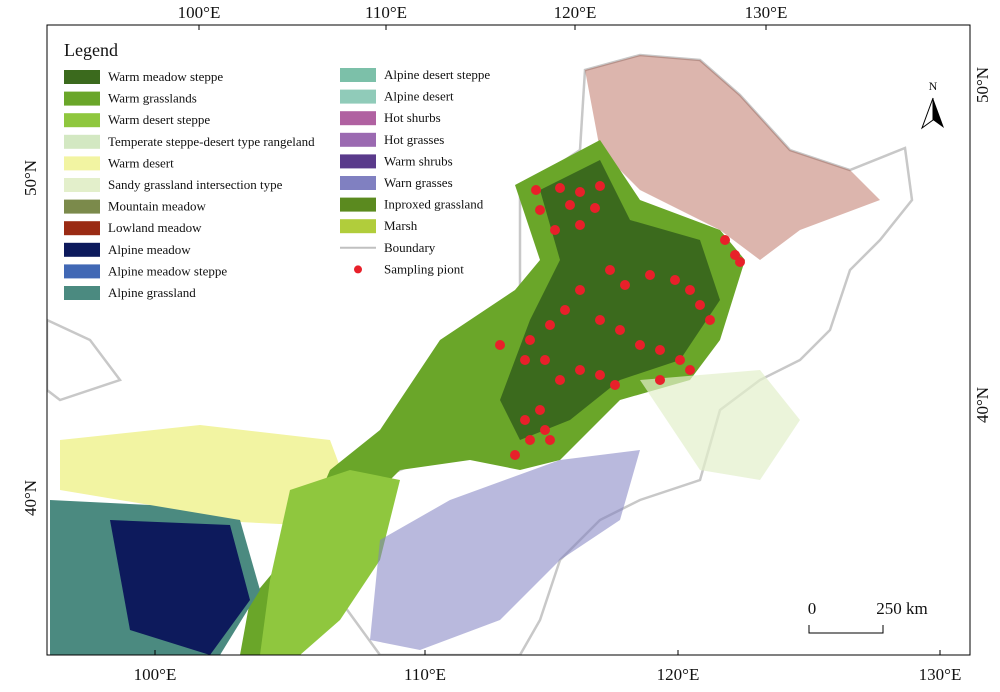 The height and width of the screenshot is (692, 1000). Describe the element at coordinates (410, 247) in the screenshot. I see `legend-label: Boundary` at that location.